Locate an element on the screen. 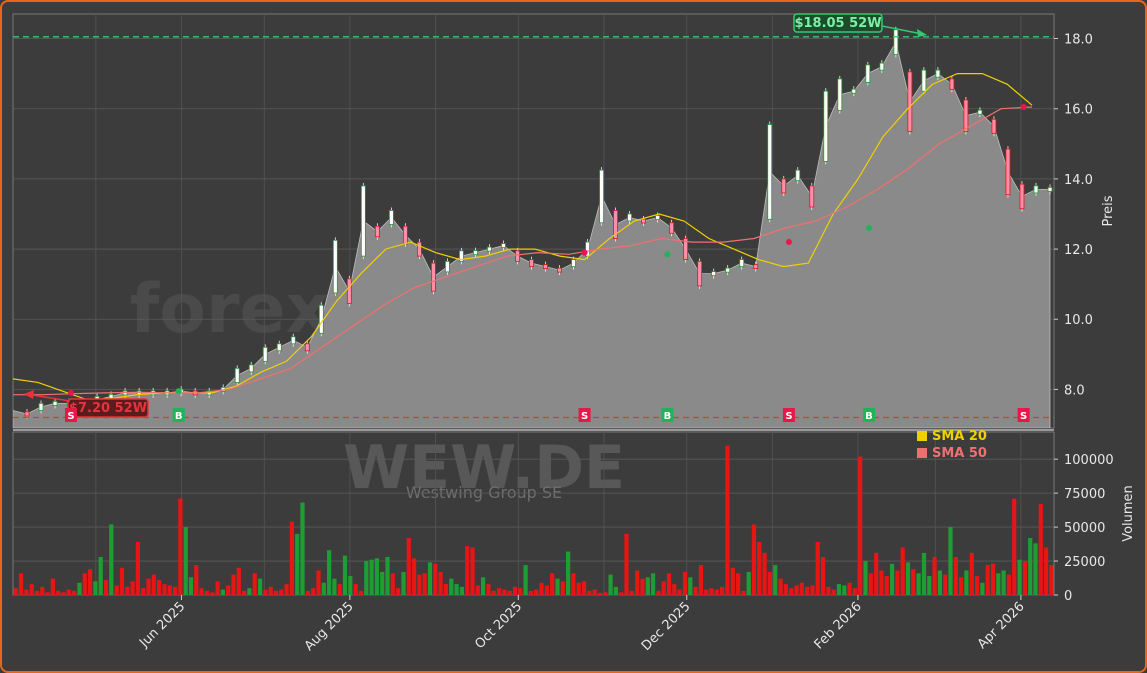 The image size is (1147, 673). price-tick-label: 10.0 is located at coordinates (1078, 320).